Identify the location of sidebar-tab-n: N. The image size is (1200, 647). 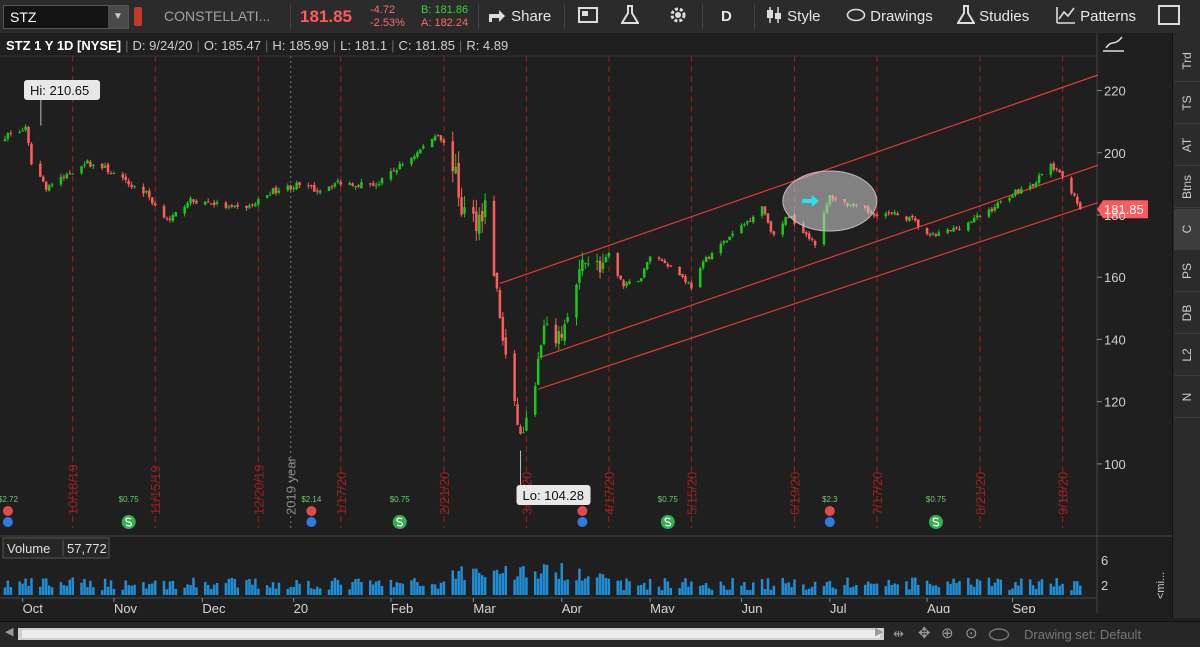
(1187, 397).